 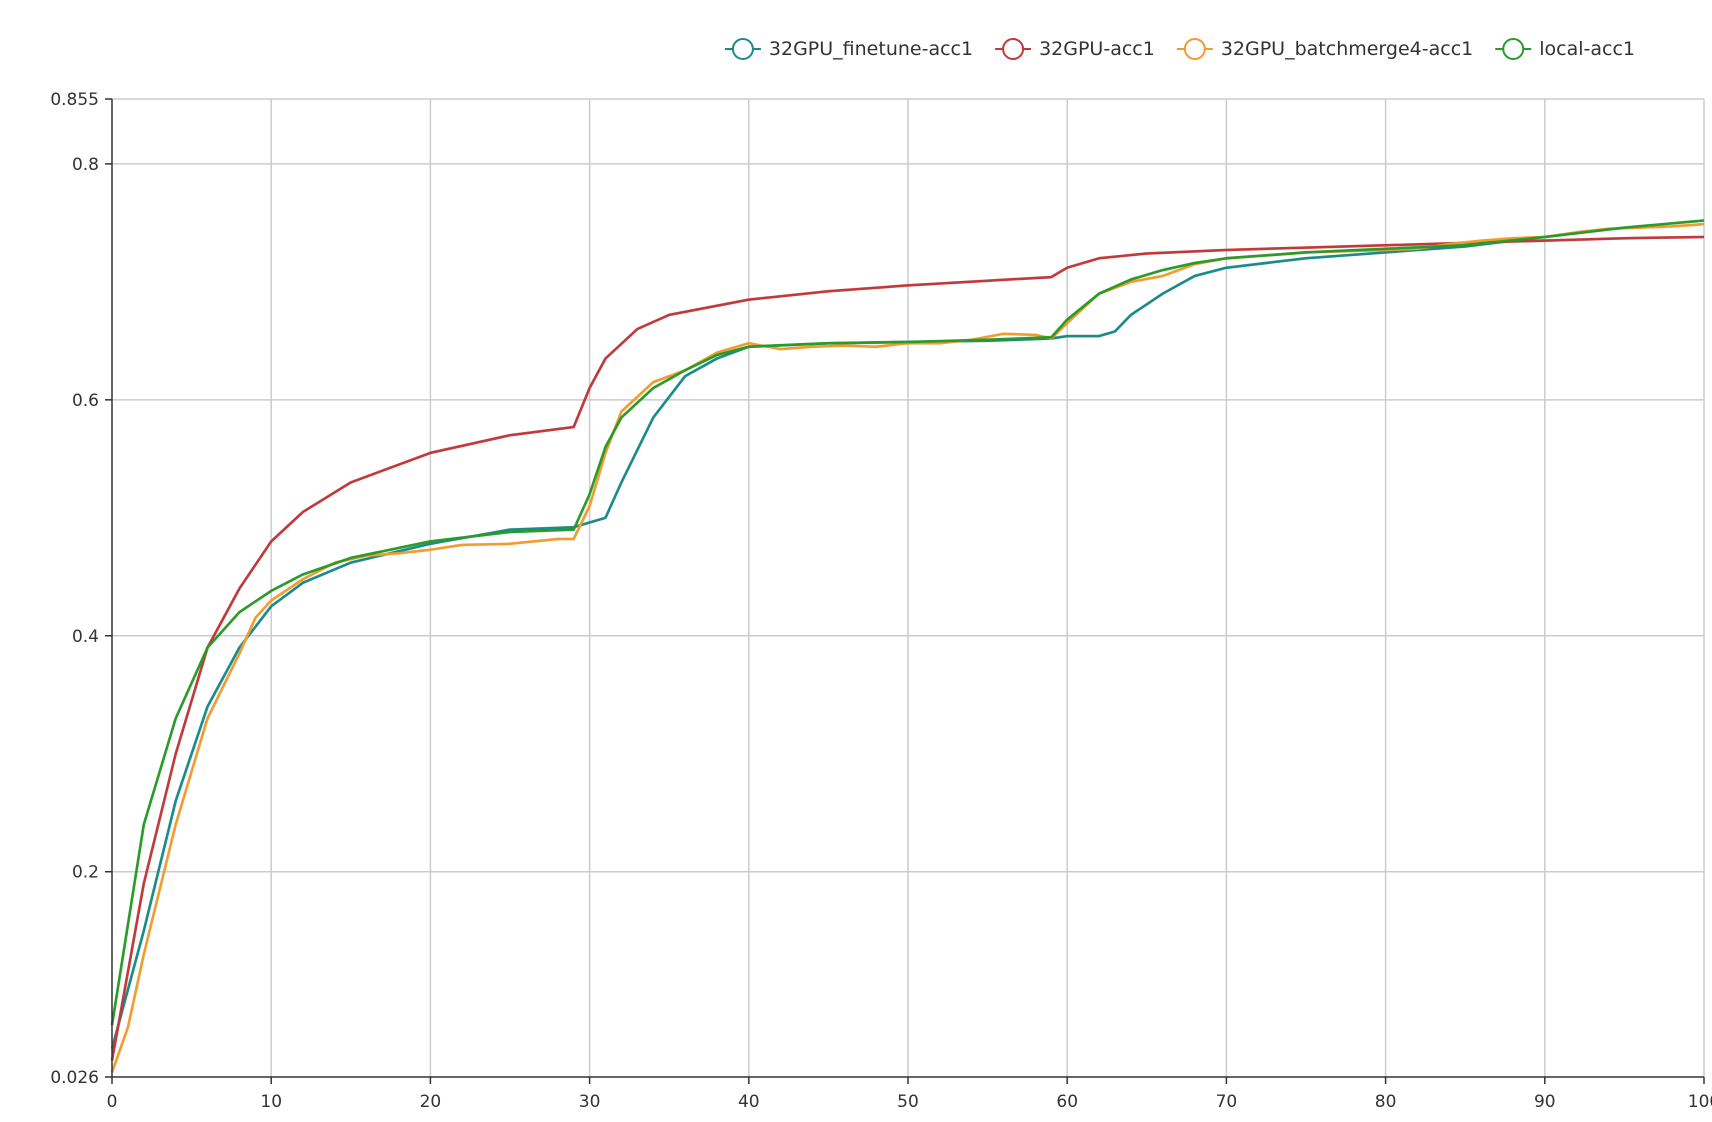 I want to click on x-tick-label: 100, so click(x=1700, y=1102).